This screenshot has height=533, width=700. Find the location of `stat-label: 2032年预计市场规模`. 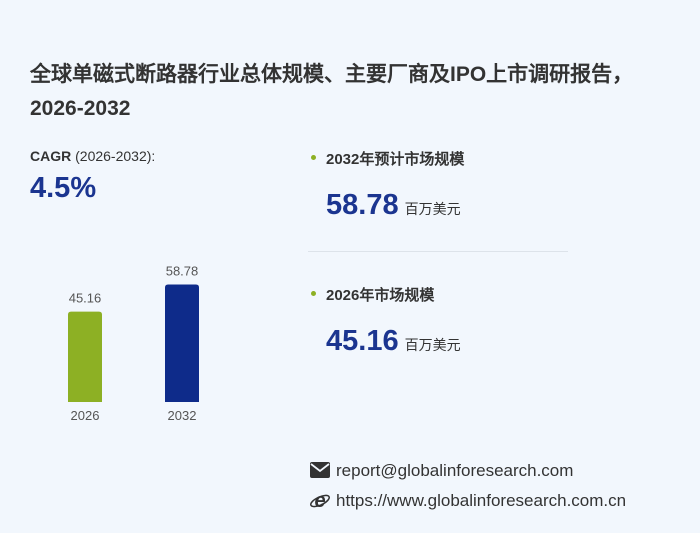

stat-label: 2032年预计市场规模 is located at coordinates (395, 159).